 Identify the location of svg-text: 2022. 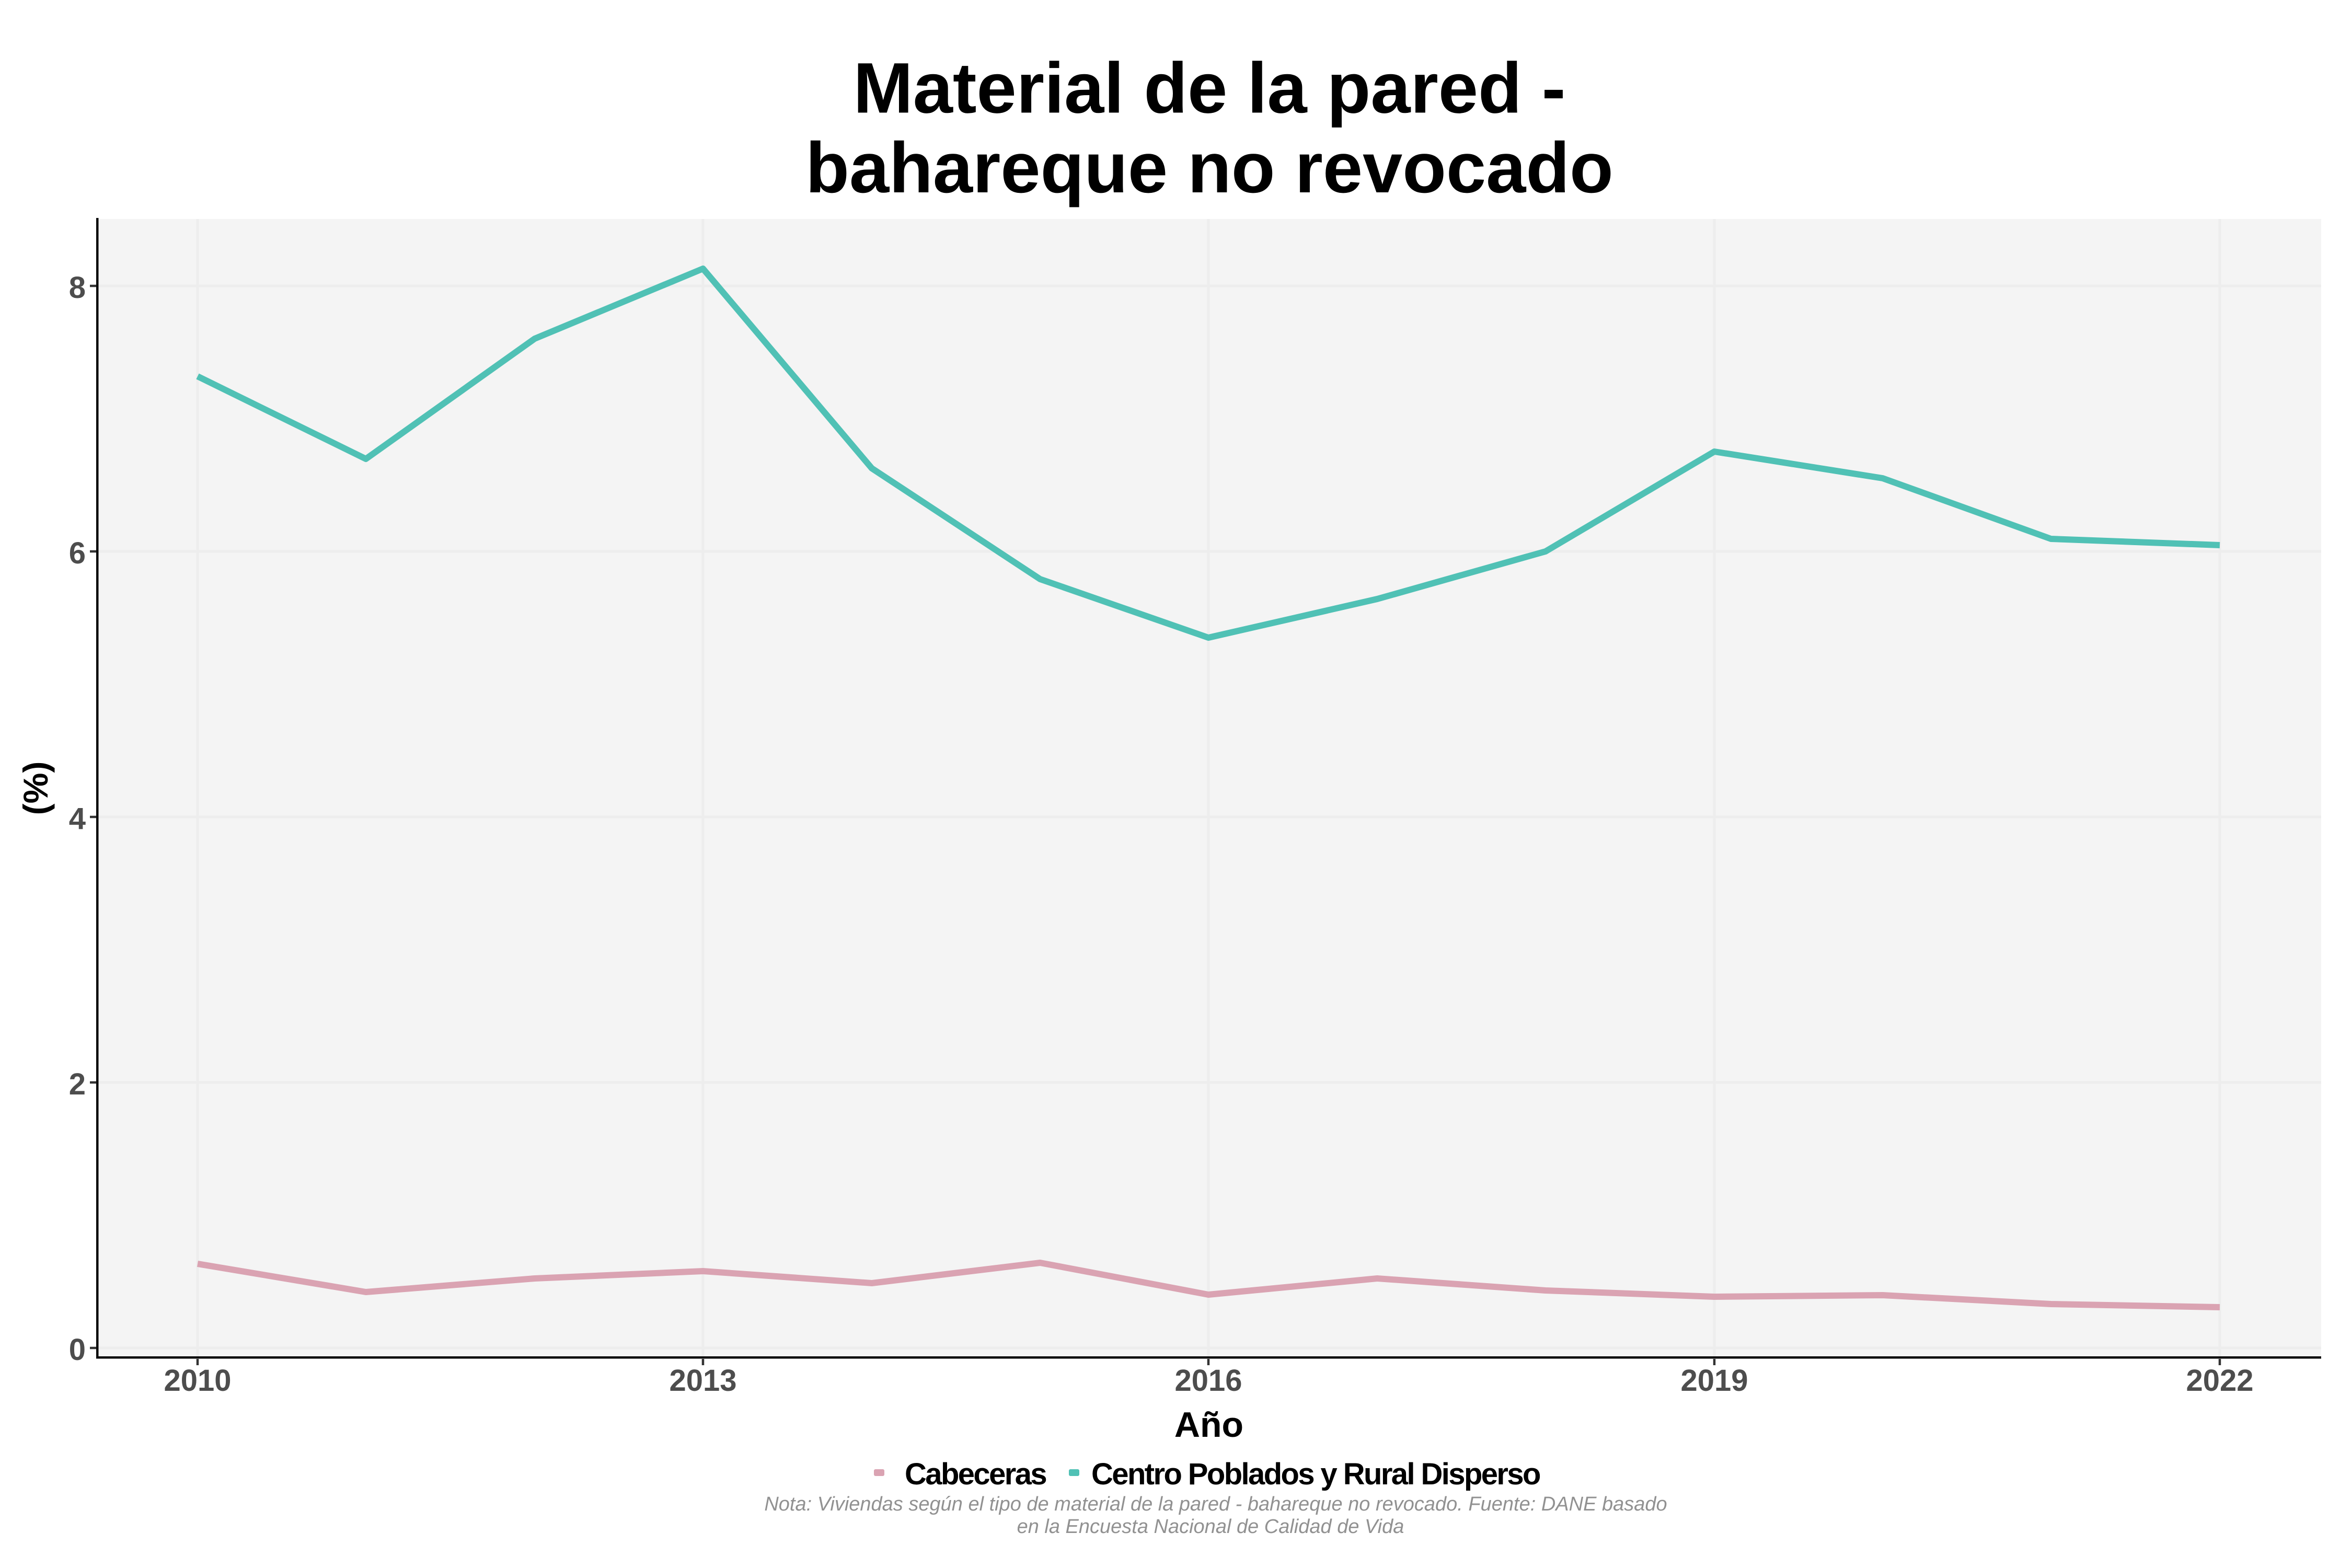
(2219, 1381).